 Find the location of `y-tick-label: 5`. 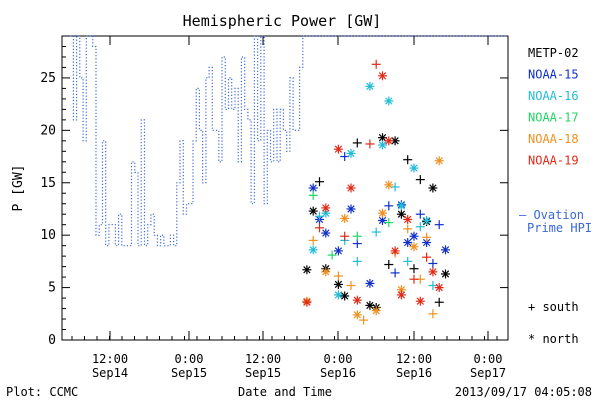

y-tick-label: 5 is located at coordinates (52, 288).